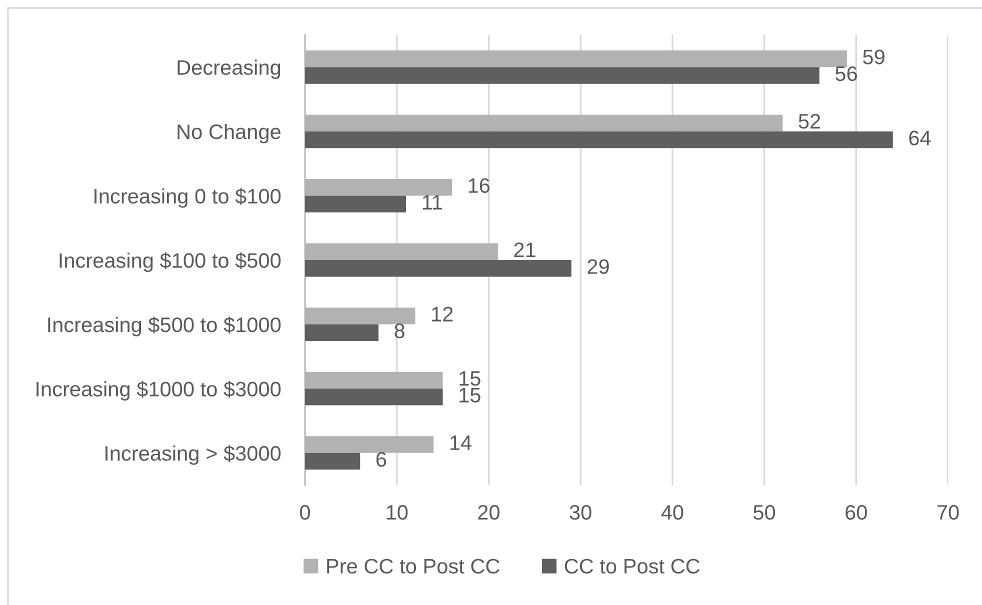 The width and height of the screenshot is (982, 605). I want to click on y-tick-label: Decreasing, so click(229, 70).